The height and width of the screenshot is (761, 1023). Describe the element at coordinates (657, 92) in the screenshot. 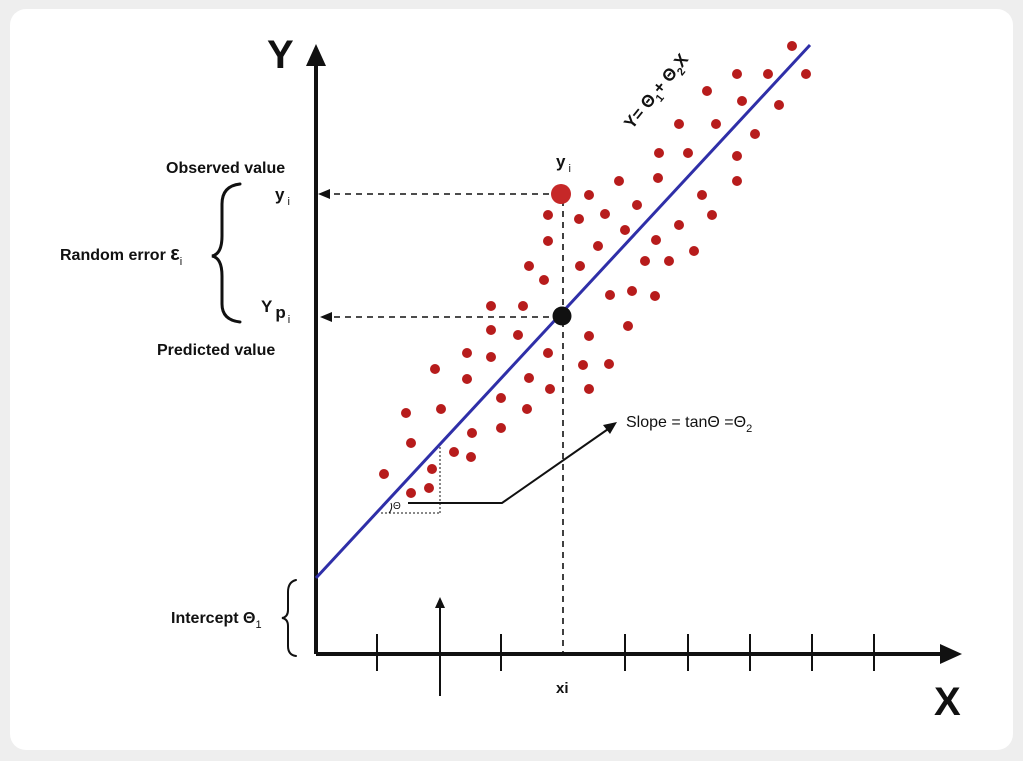

I see `regression-equation: Y= Θ1+ Θ2X` at that location.